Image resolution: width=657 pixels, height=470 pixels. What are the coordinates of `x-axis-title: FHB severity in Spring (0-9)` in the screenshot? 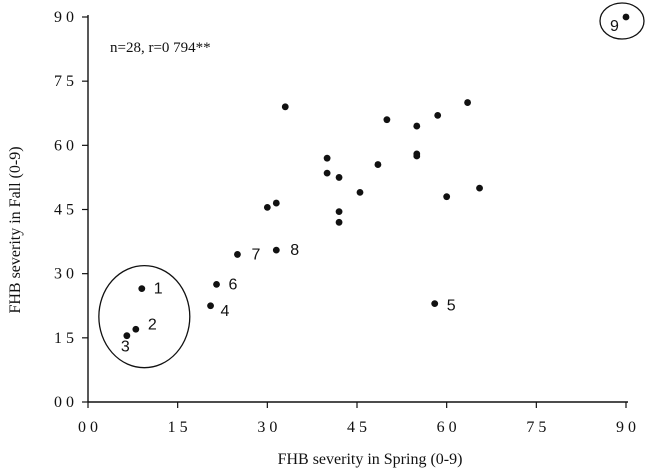 It's located at (370, 459).